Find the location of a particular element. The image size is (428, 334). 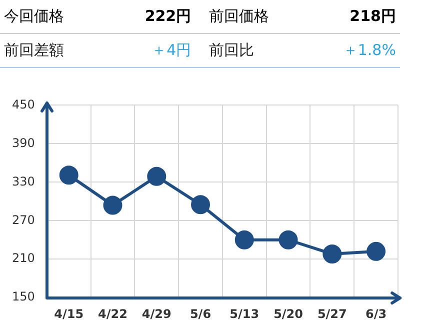

text: 222円 is located at coordinates (168, 16).